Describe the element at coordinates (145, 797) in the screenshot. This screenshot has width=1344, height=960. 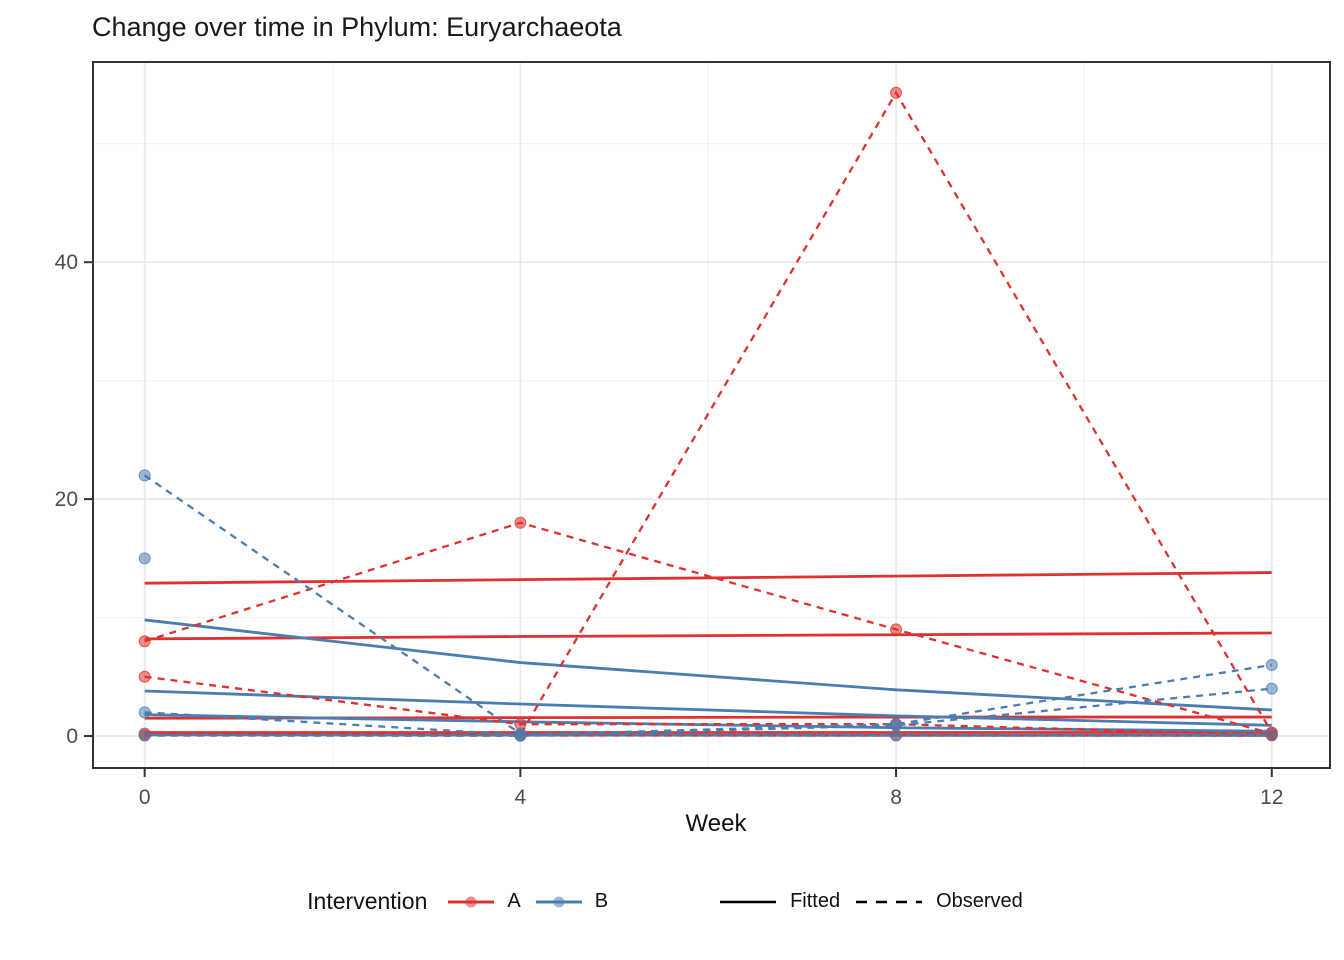
I see `x-tick-label-0: 0` at that location.